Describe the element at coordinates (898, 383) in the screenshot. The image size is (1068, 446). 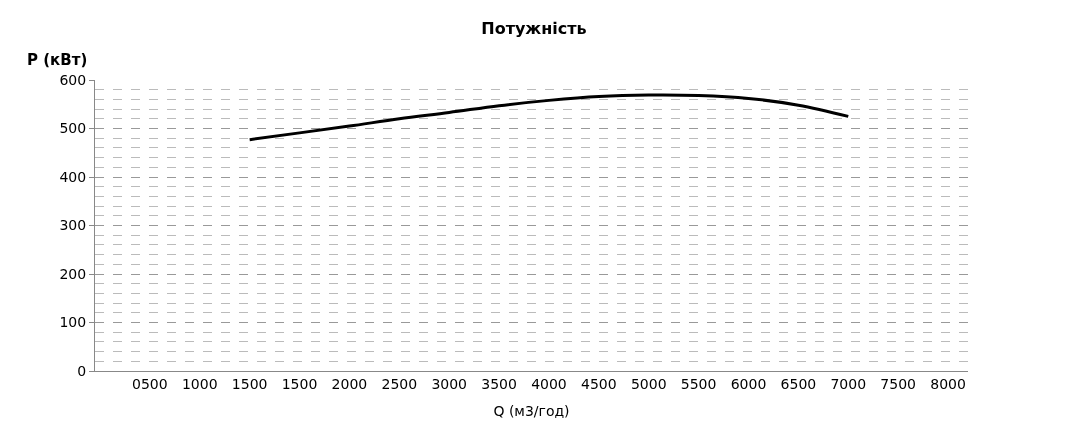
I see `x-tick-label: 7500` at that location.